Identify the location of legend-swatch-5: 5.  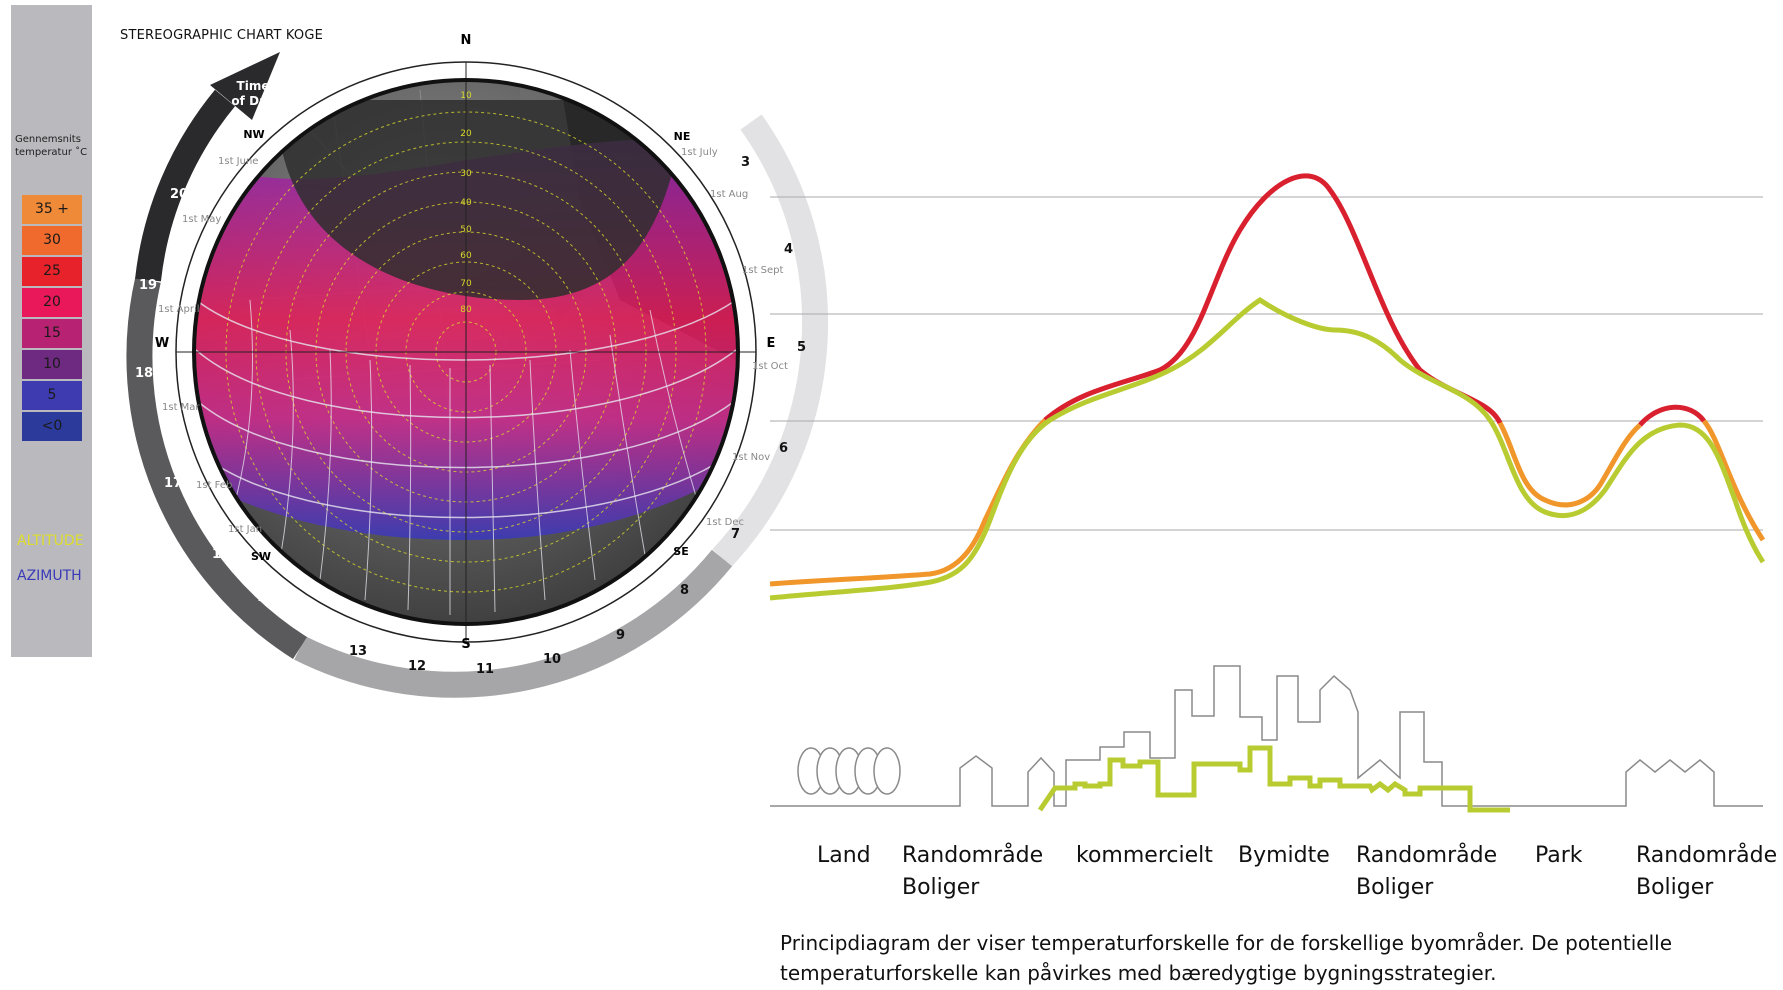
(52, 395).